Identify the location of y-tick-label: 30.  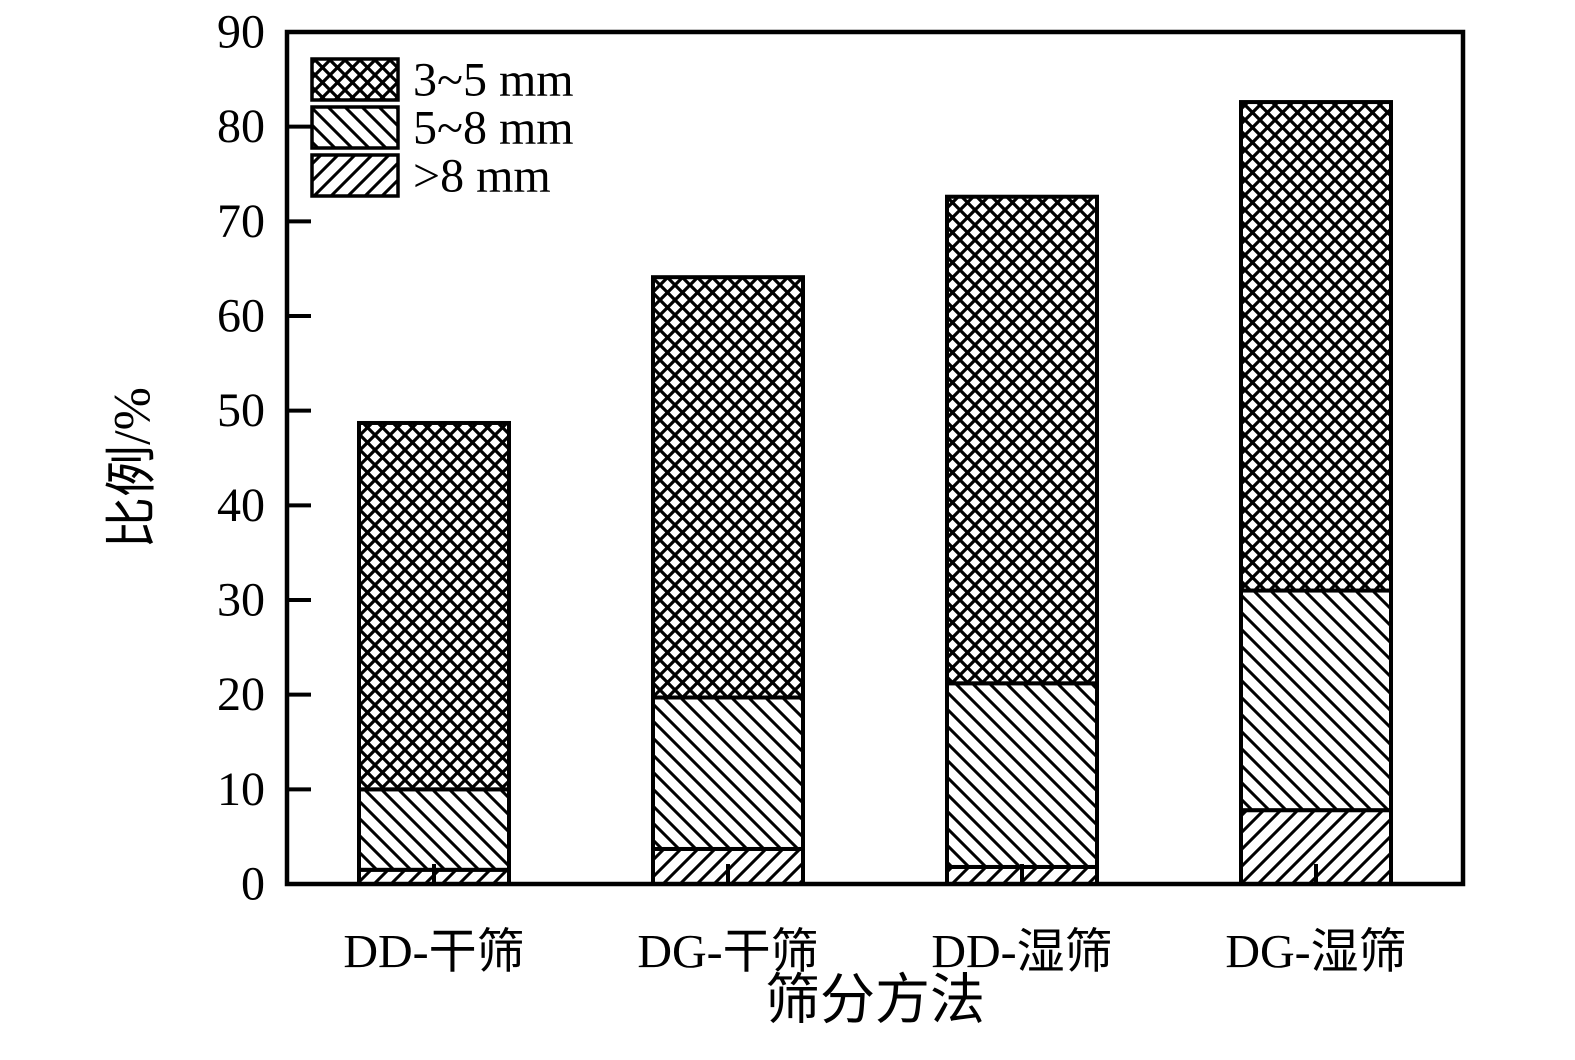
(241, 600).